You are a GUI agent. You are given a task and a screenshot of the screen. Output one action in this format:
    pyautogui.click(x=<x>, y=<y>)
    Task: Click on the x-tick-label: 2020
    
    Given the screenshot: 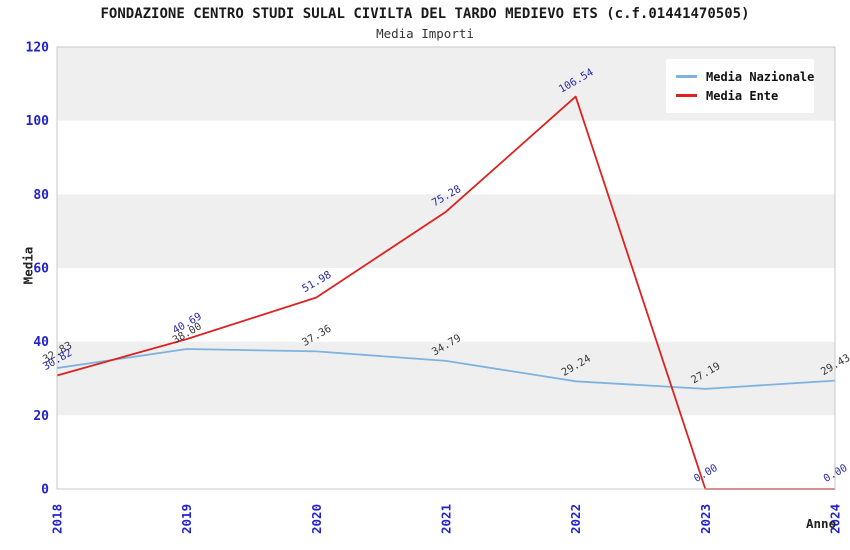 What is the action you would take?
    pyautogui.click(x=316, y=519)
    